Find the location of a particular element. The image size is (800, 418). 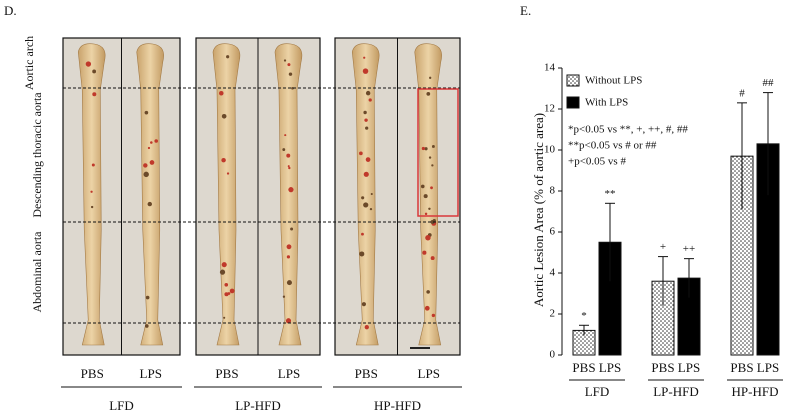

significance-note: +p<0.05 vs # is located at coordinates (597, 162).